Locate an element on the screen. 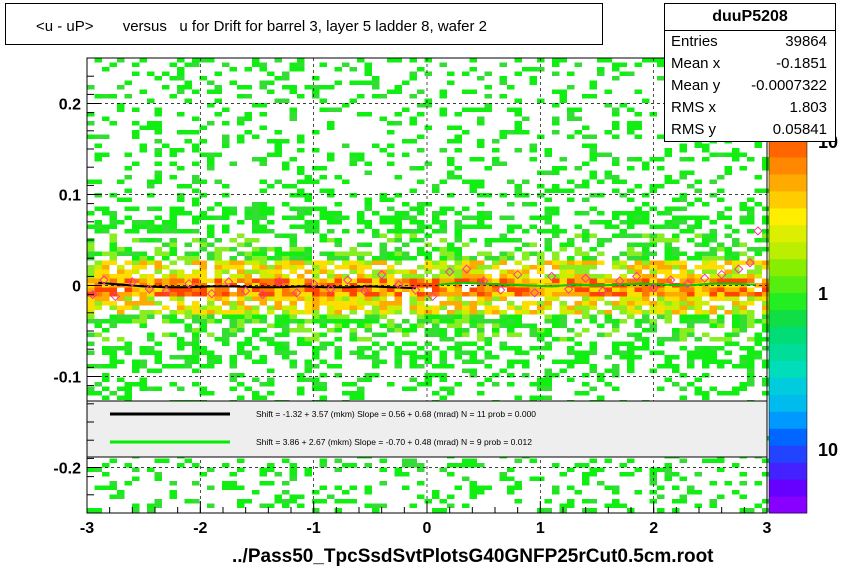 This screenshot has width=850, height=572. stats-value: -0.0007322 is located at coordinates (789, 85).